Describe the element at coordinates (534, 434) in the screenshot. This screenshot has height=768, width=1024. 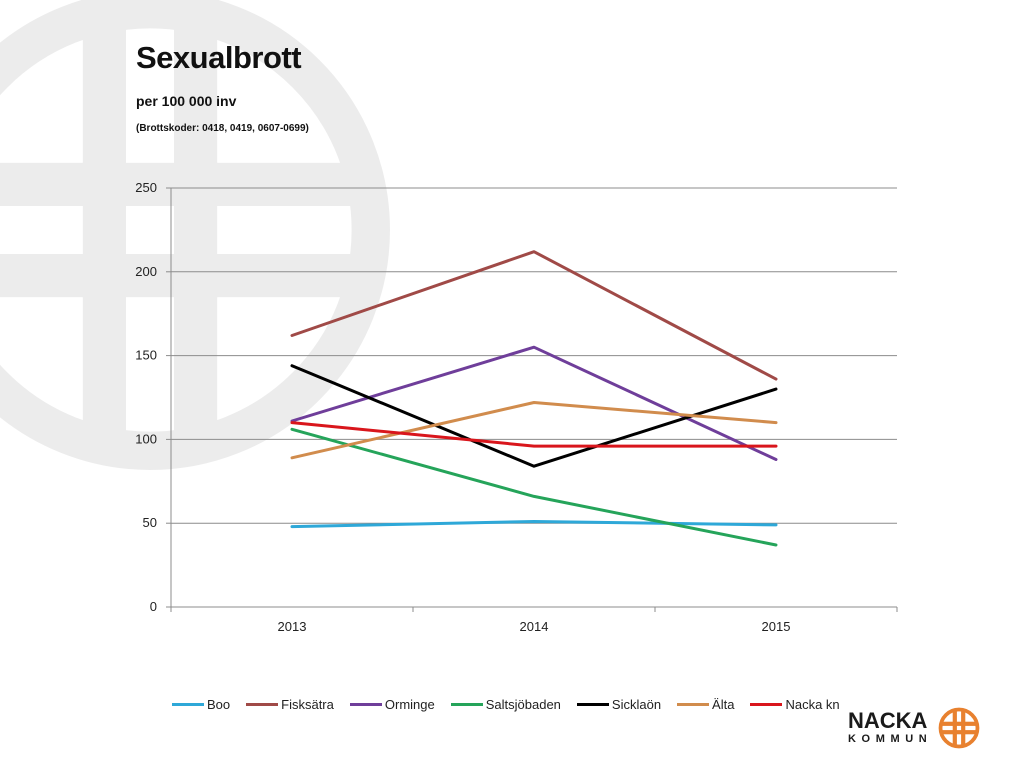
I see `series-line-nacka-kn` at that location.